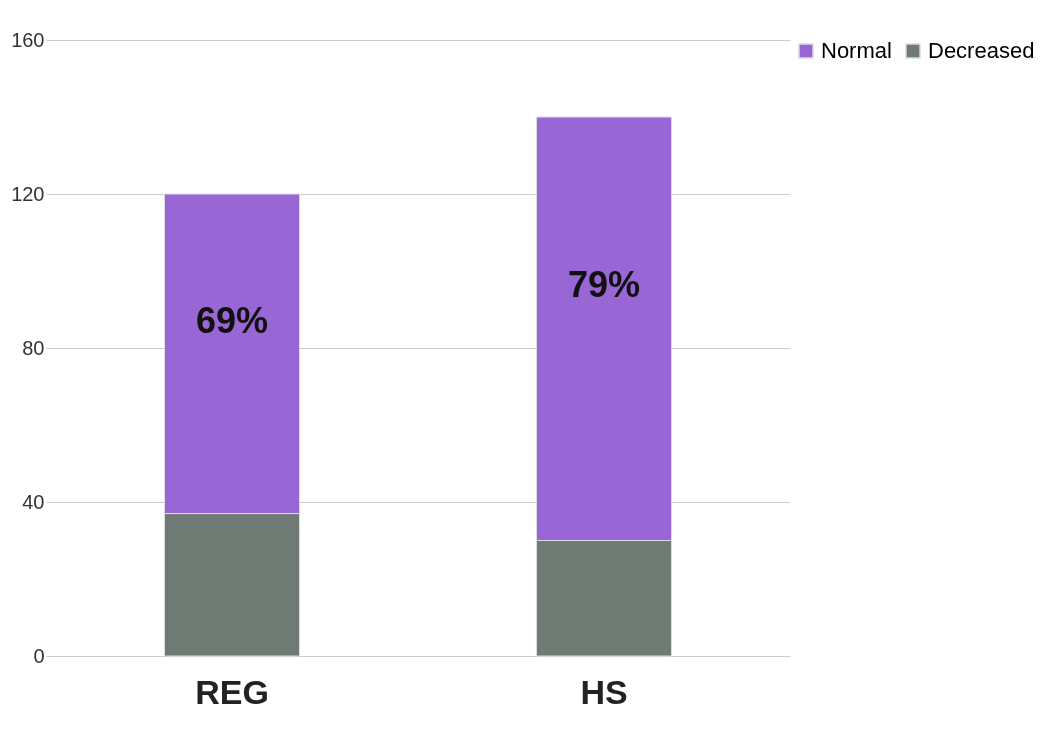  What do you see at coordinates (28, 39) in the screenshot?
I see `y-tick-label: 160` at bounding box center [28, 39].